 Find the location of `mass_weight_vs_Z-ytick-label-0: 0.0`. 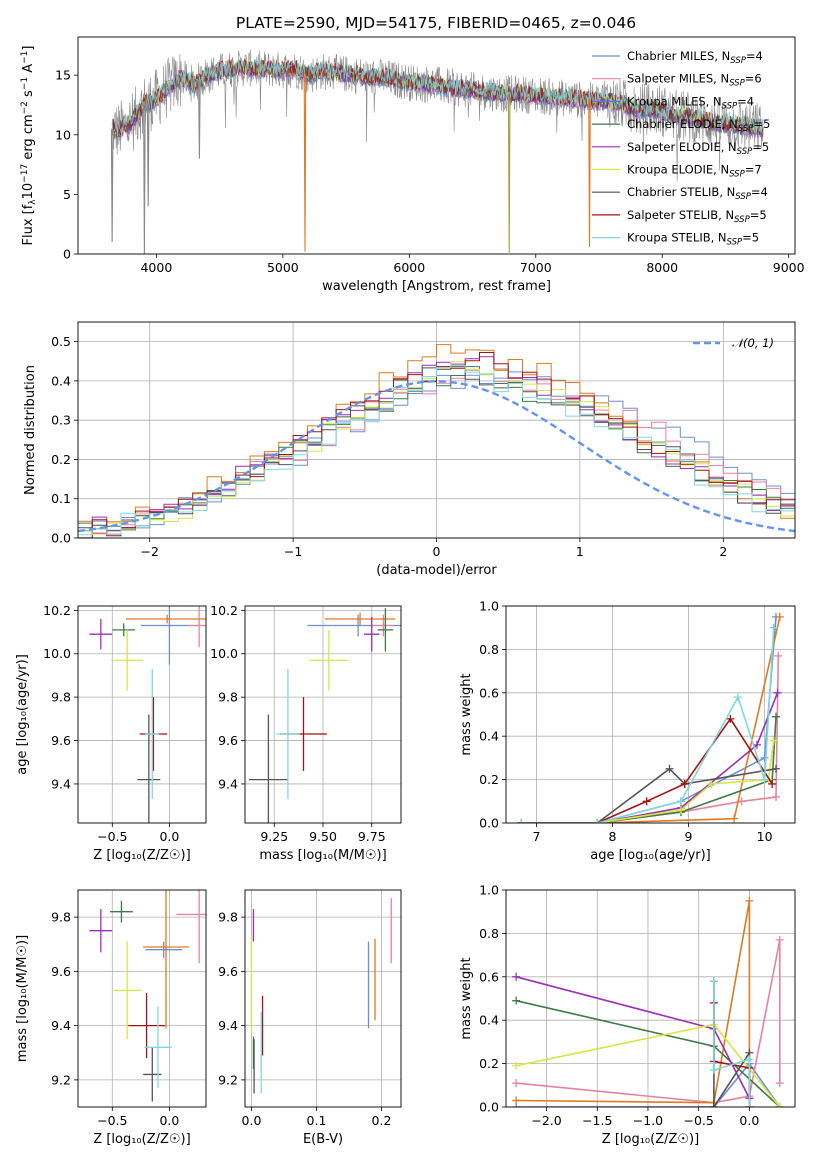

mass_weight_vs_Z-ytick-label-0: 0.0 is located at coordinates (489, 1107).